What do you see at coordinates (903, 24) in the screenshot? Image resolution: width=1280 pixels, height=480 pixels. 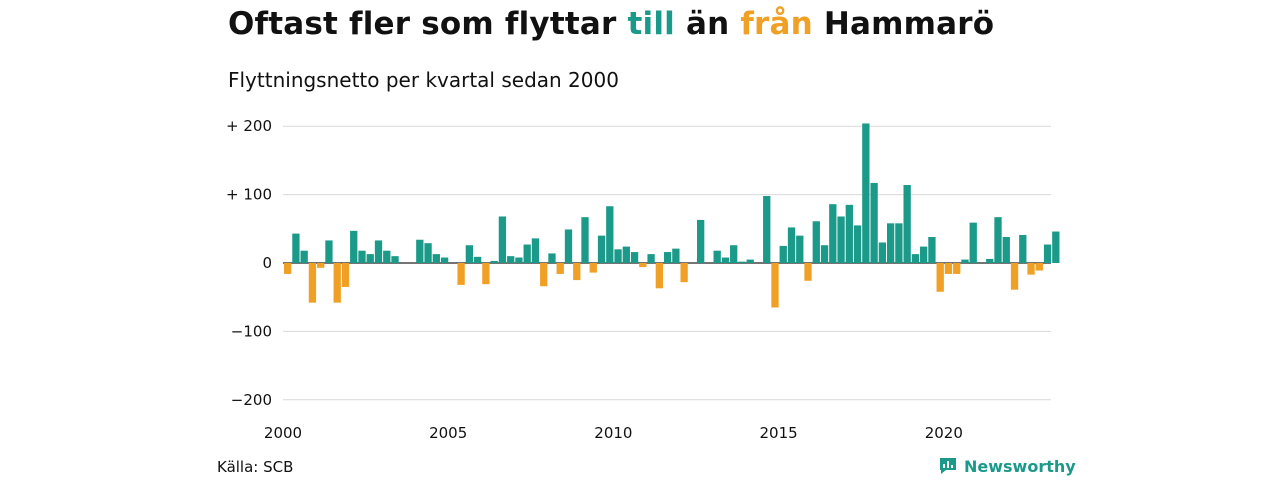 I see `title-part-3: Hammarö` at bounding box center [903, 24].